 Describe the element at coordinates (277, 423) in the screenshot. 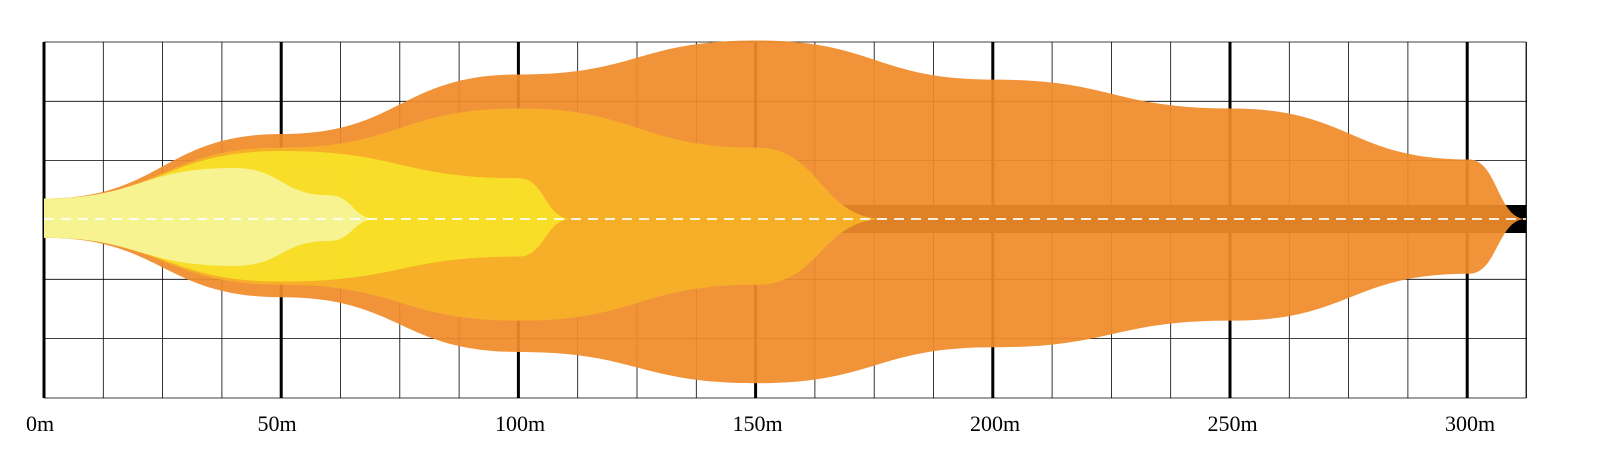

I see `x-tick-label: 50m` at that location.